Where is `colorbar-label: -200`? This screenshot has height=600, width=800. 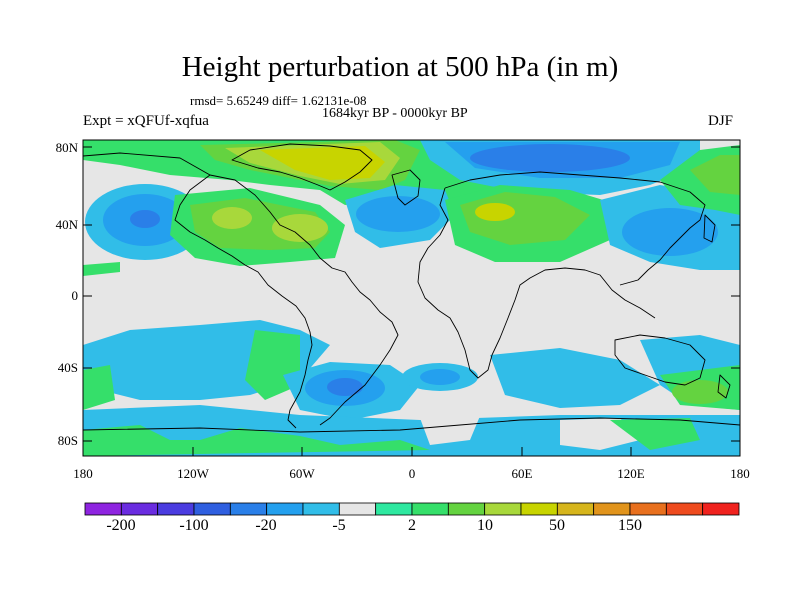 colorbar-label: -200 is located at coordinates (121, 525).